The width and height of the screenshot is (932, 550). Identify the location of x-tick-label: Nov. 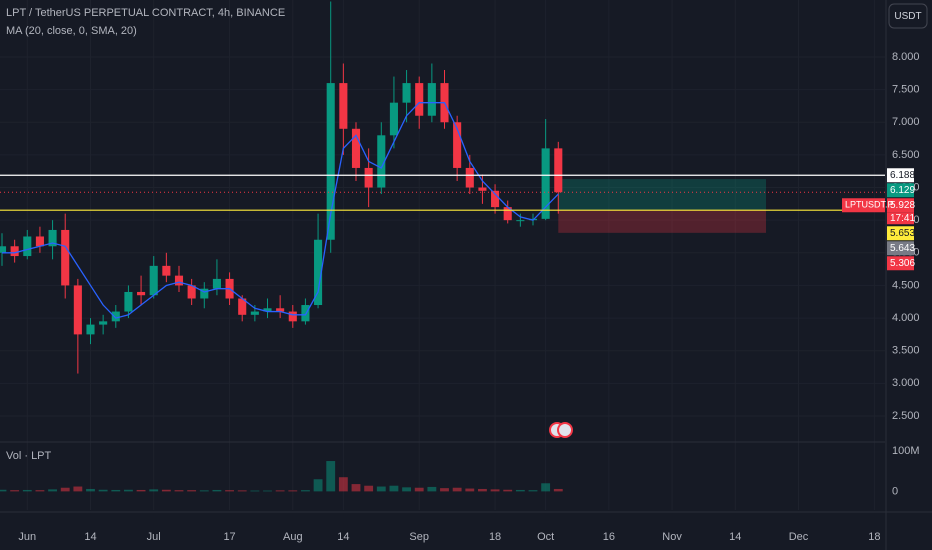
(672, 537).